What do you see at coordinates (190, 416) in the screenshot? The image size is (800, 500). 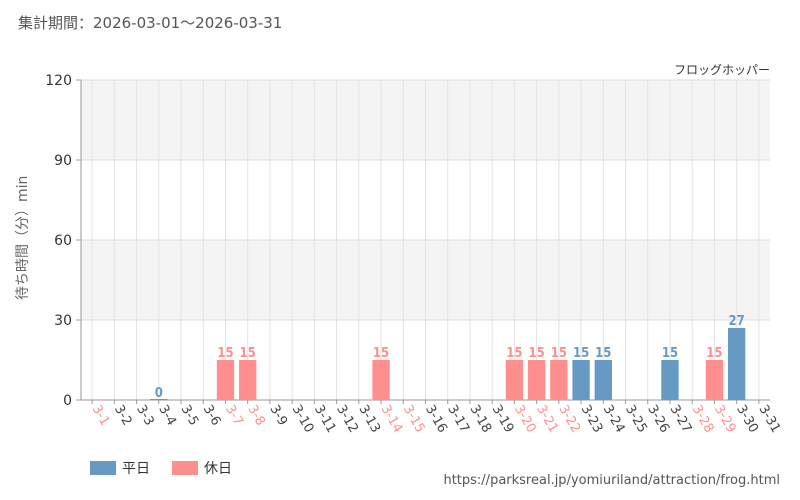 I see `x-tick-label: 3-5` at bounding box center [190, 416].